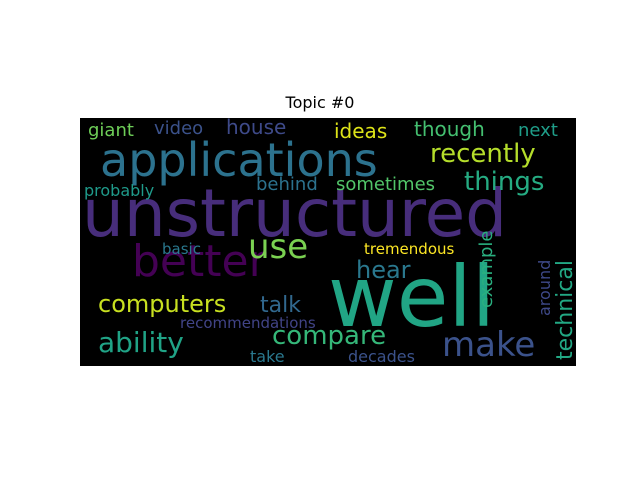 The height and width of the screenshot is (480, 640). What do you see at coordinates (248, 323) in the screenshot?
I see `word-recommendations: recommendations` at bounding box center [248, 323].